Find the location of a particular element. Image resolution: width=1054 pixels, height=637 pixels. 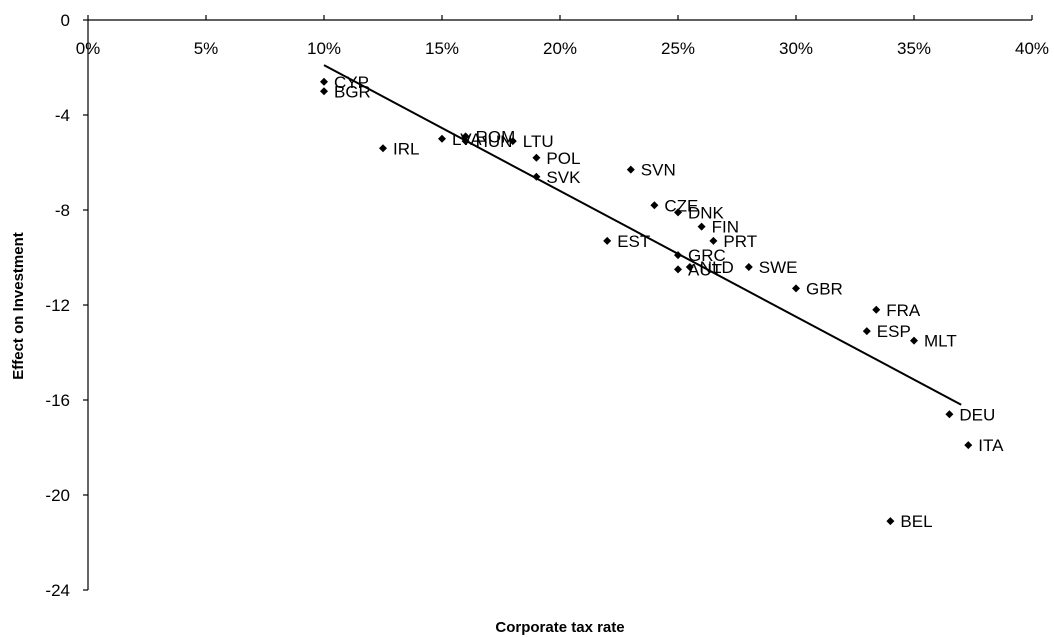

y-tick-label: 0 is located at coordinates (65, 20).